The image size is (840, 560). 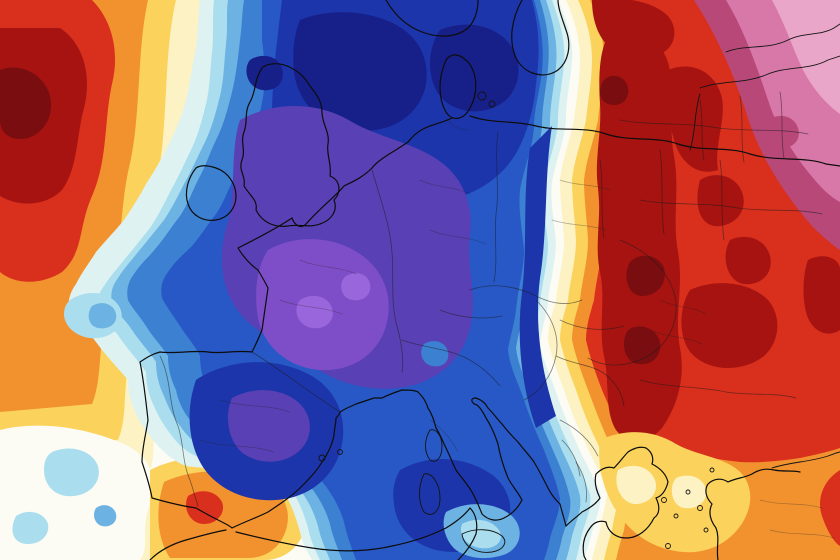 I want to click on coastline-sicily, so click(x=483, y=541).